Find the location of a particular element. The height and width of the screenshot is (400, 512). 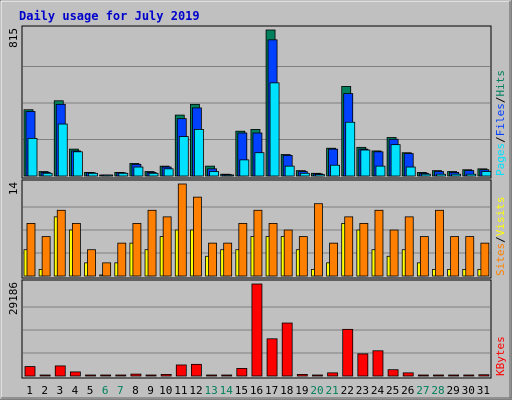

legend-item: Visits is located at coordinates (500, 217).